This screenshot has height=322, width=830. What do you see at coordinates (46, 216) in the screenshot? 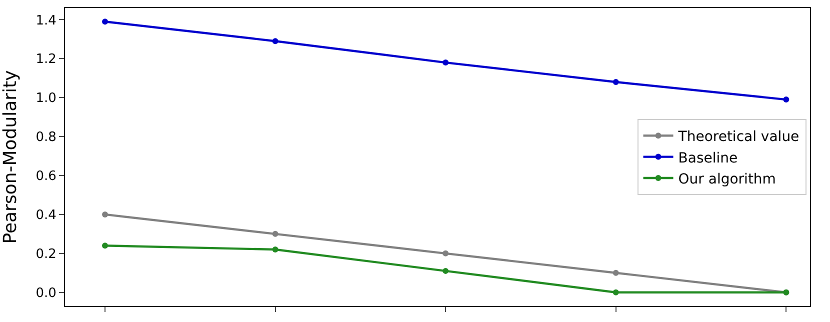
I see `y-tick-label: 0.4` at bounding box center [46, 216].